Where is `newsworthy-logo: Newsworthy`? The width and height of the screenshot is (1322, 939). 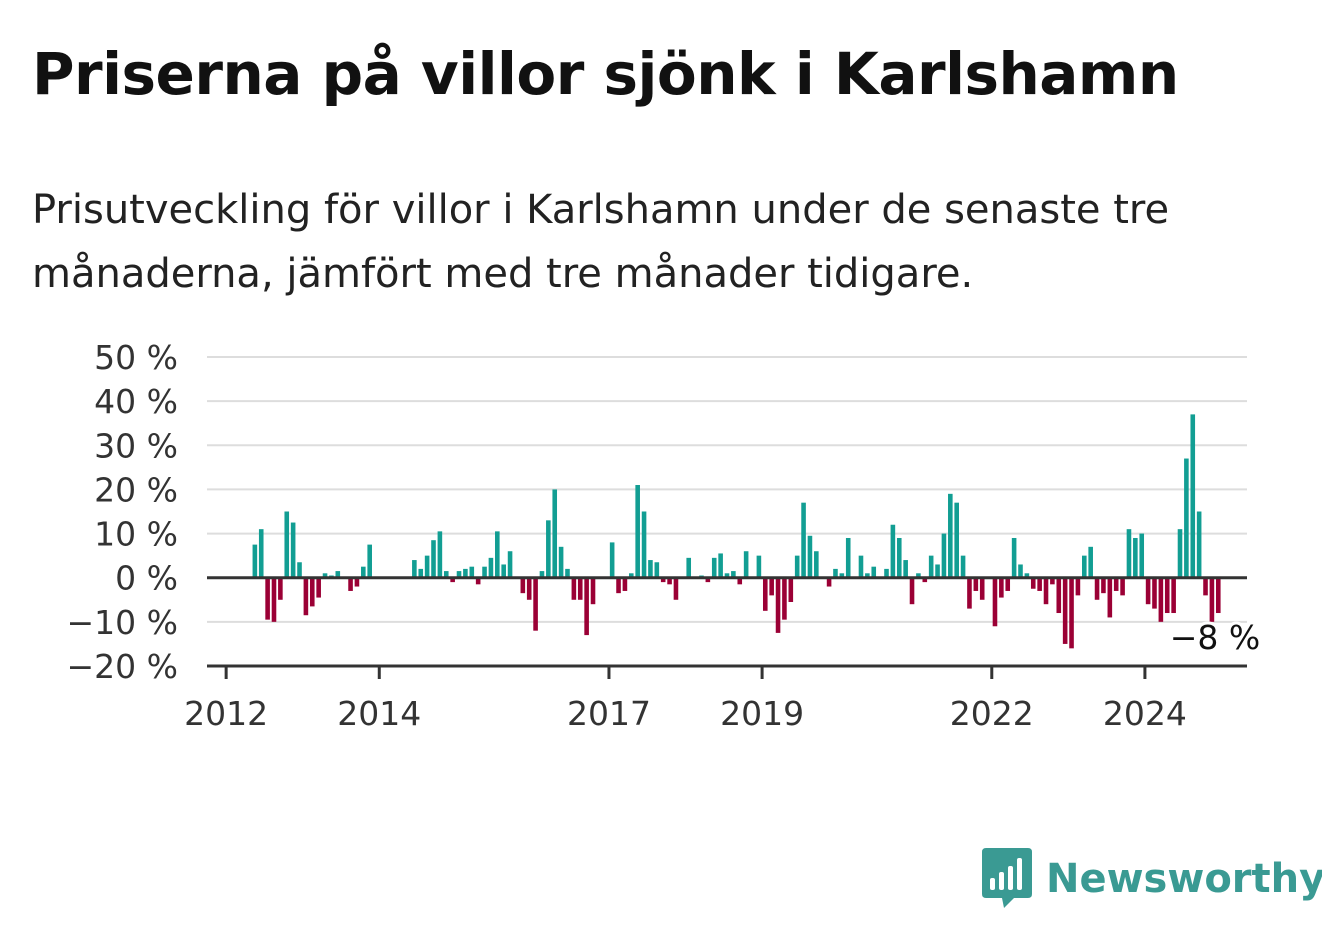
newsworthy-logo: Newsworthy is located at coordinates (1152, 879).